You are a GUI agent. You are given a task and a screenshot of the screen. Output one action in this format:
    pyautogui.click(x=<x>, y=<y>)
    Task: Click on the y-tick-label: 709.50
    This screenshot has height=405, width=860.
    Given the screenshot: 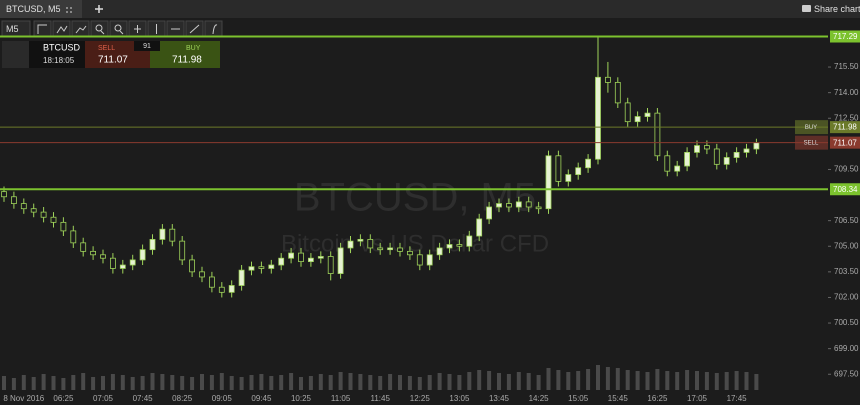 What is the action you would take?
    pyautogui.click(x=846, y=169)
    